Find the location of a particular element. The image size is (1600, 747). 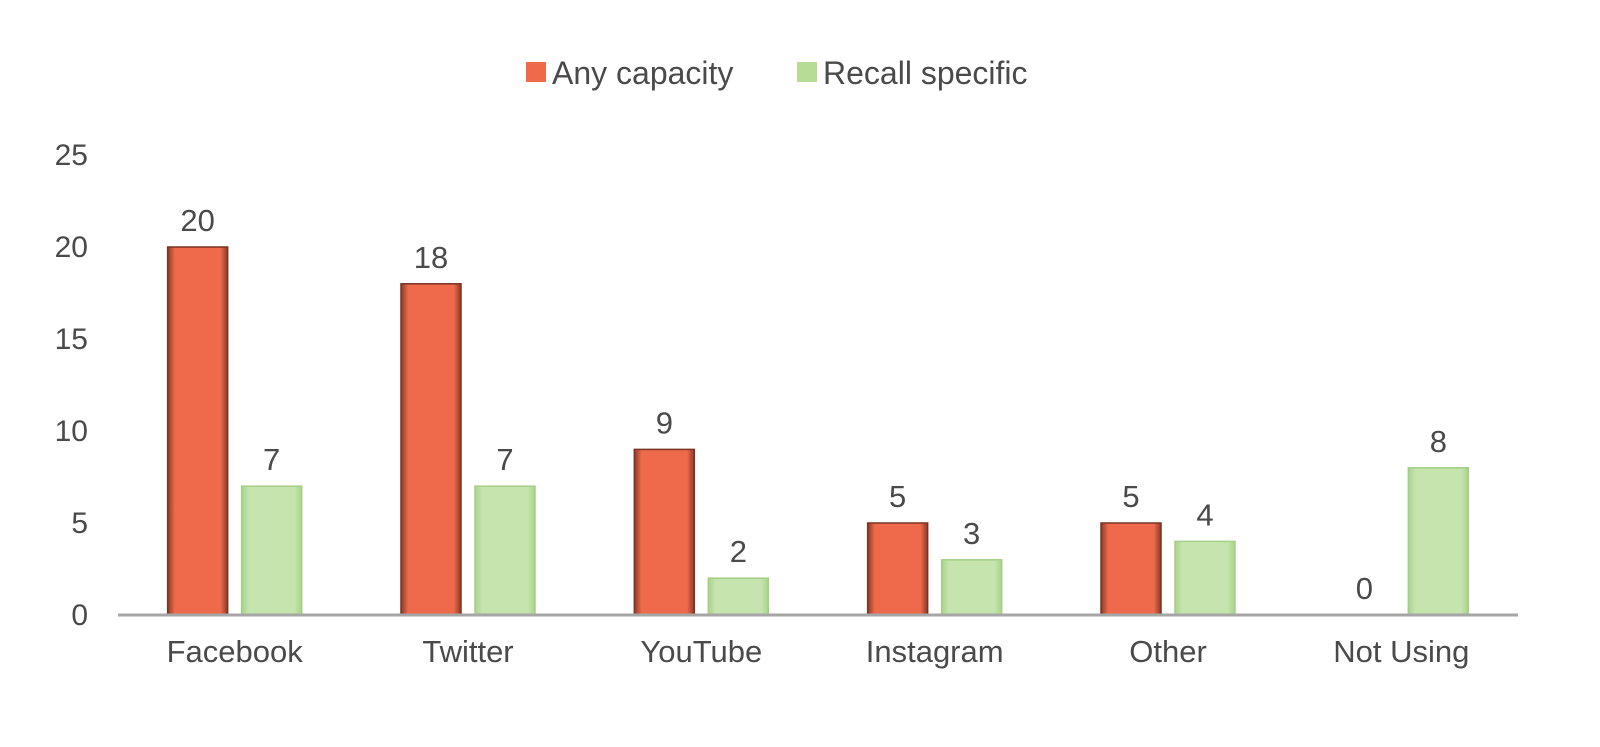

y-tick-label: 25 is located at coordinates (71, 155).